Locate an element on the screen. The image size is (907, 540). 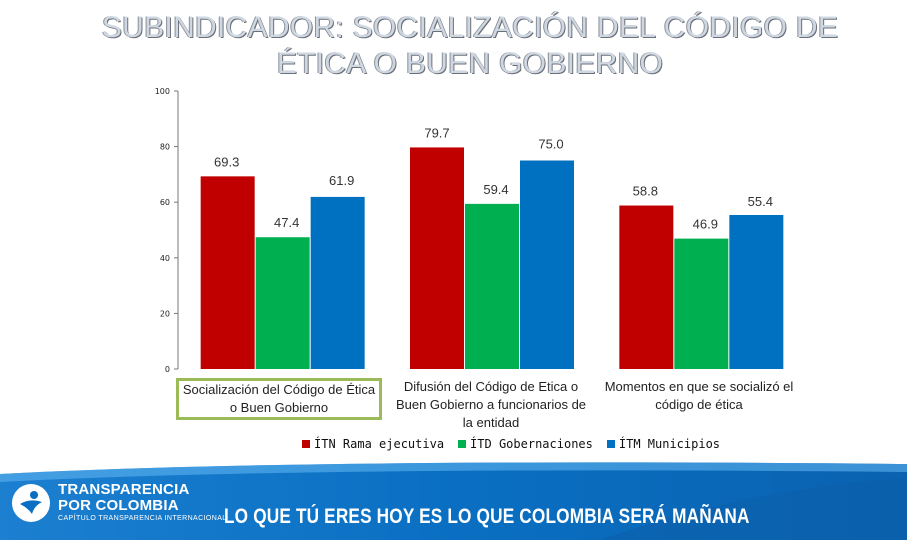
org-name-line-2: POR COLOMBIA is located at coordinates (118, 505).